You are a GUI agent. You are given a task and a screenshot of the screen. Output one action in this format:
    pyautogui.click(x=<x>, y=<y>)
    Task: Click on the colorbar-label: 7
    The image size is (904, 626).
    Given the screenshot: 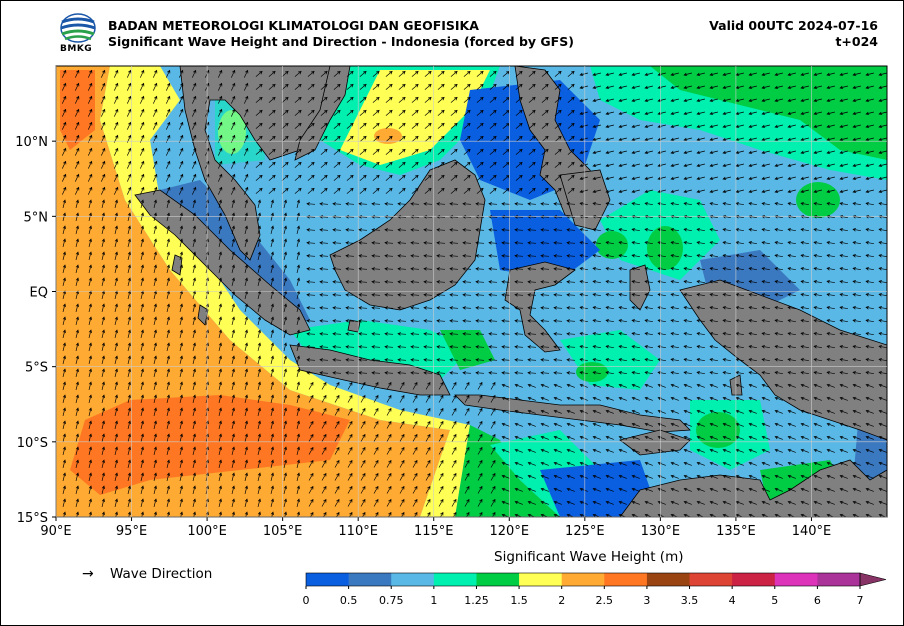 What is the action you would take?
    pyautogui.click(x=860, y=600)
    